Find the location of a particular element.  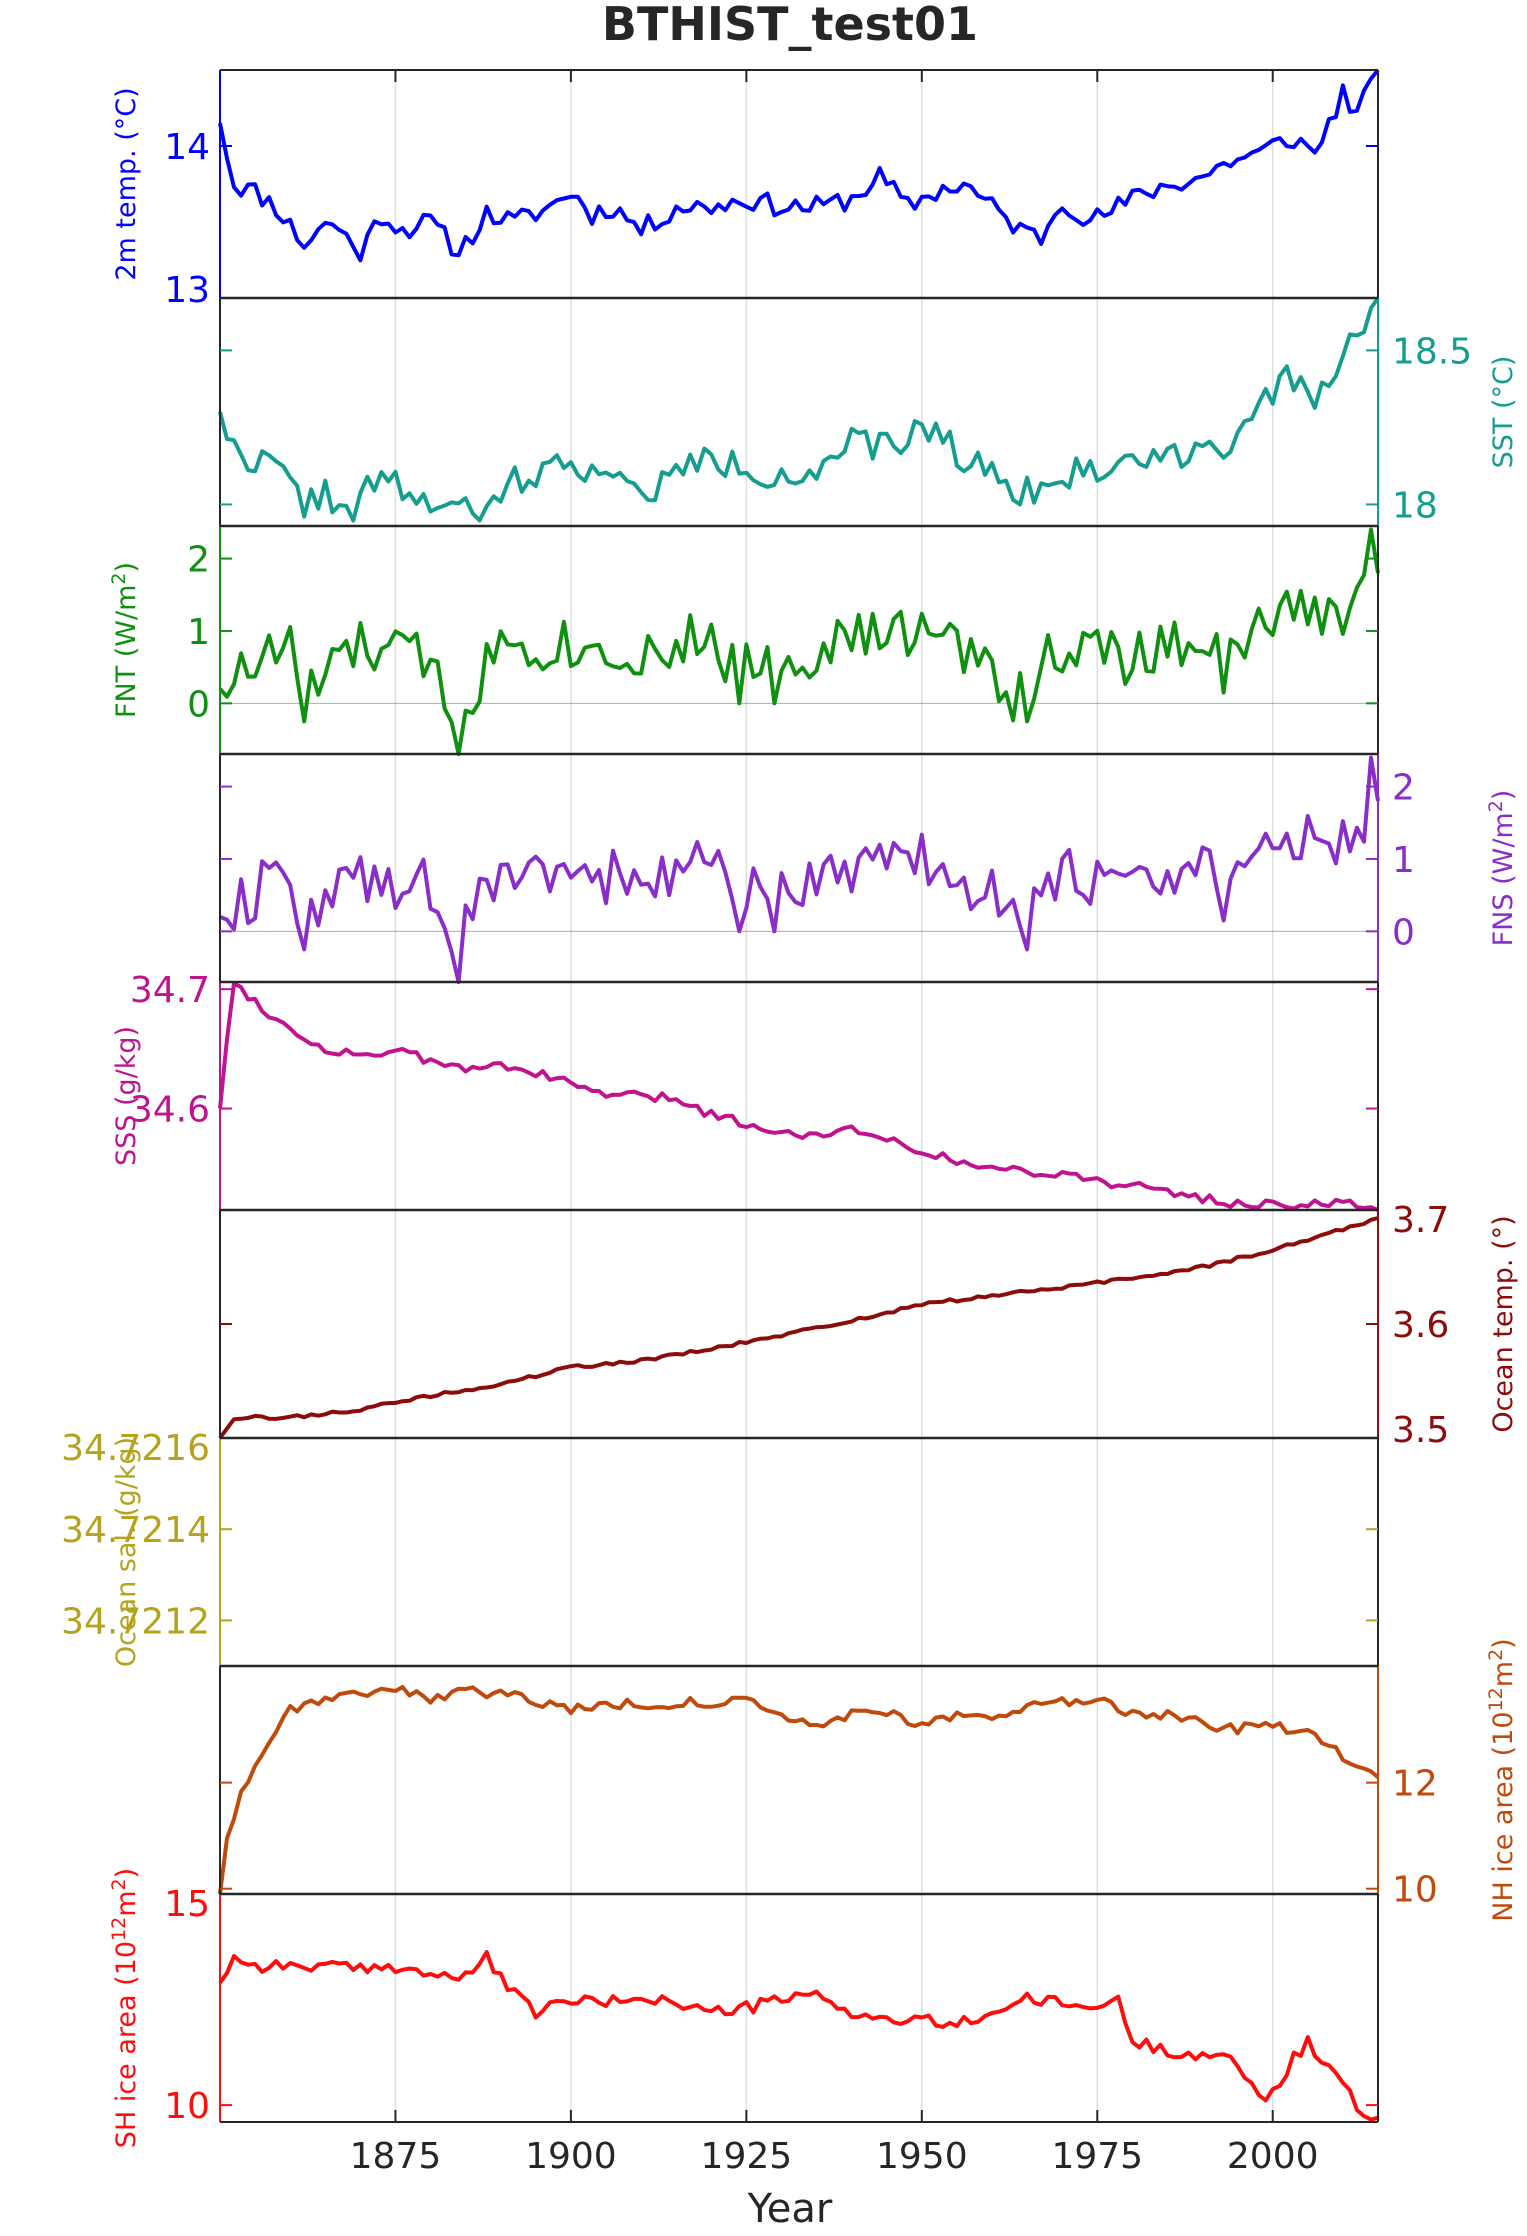

y-axis-label-otemp: Ocean temp. (°) is located at coordinates (1503, 1323).